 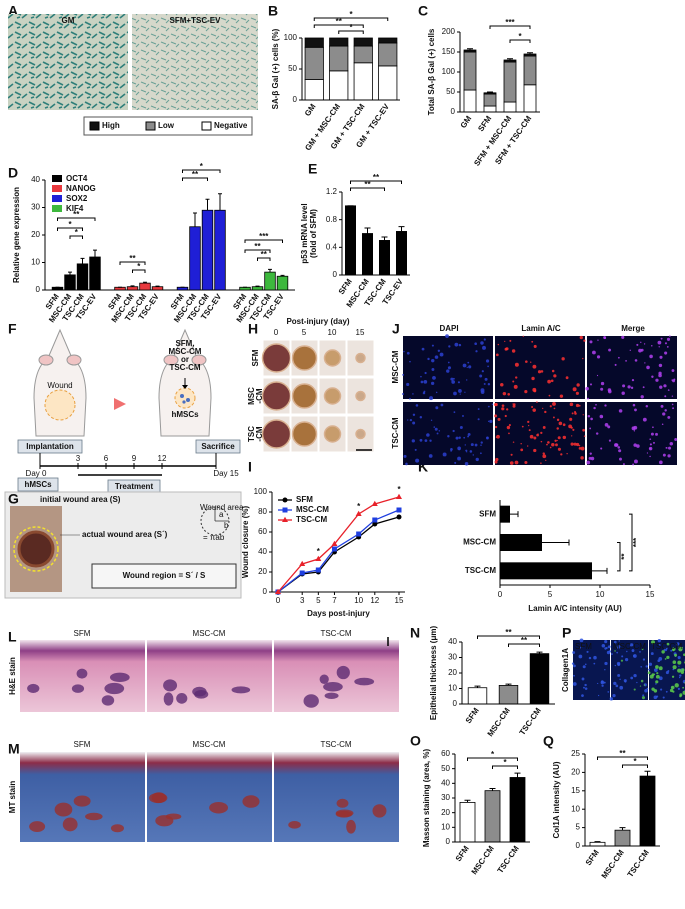 I want to click on x-tick-label: 5, so click(x=318, y=600).